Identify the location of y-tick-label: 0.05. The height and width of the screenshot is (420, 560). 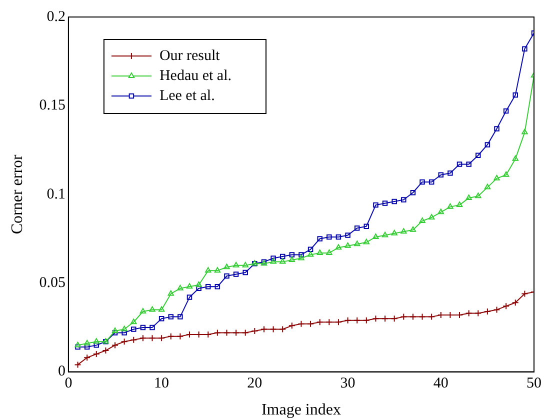
(52, 283).